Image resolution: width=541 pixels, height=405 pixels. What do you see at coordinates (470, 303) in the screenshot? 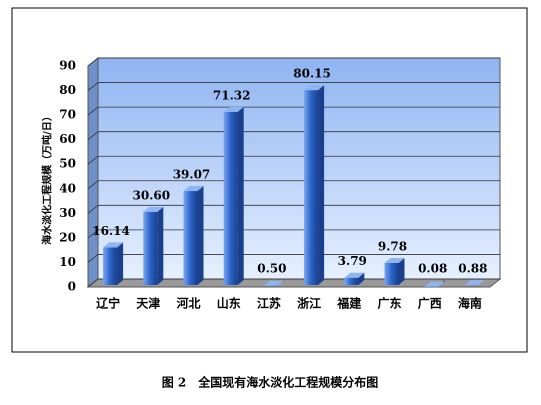
I see `x-tick-label: 海南` at bounding box center [470, 303].